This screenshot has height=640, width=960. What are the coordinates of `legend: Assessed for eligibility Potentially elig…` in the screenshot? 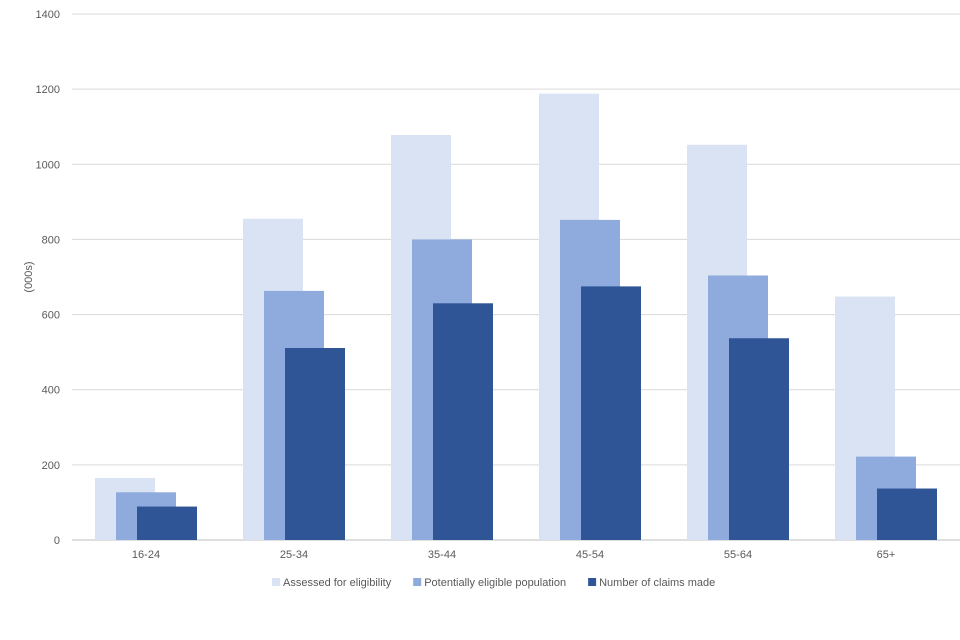 It's located at (493, 583).